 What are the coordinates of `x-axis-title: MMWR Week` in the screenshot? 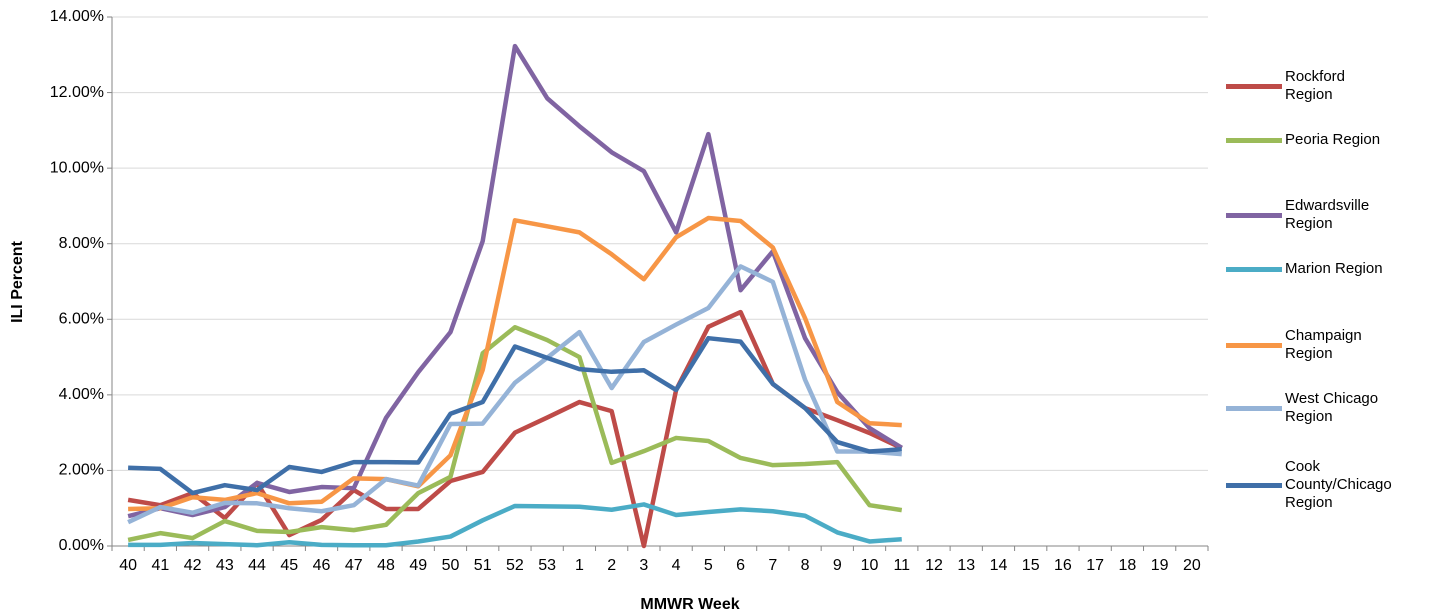 It's located at (689, 604).